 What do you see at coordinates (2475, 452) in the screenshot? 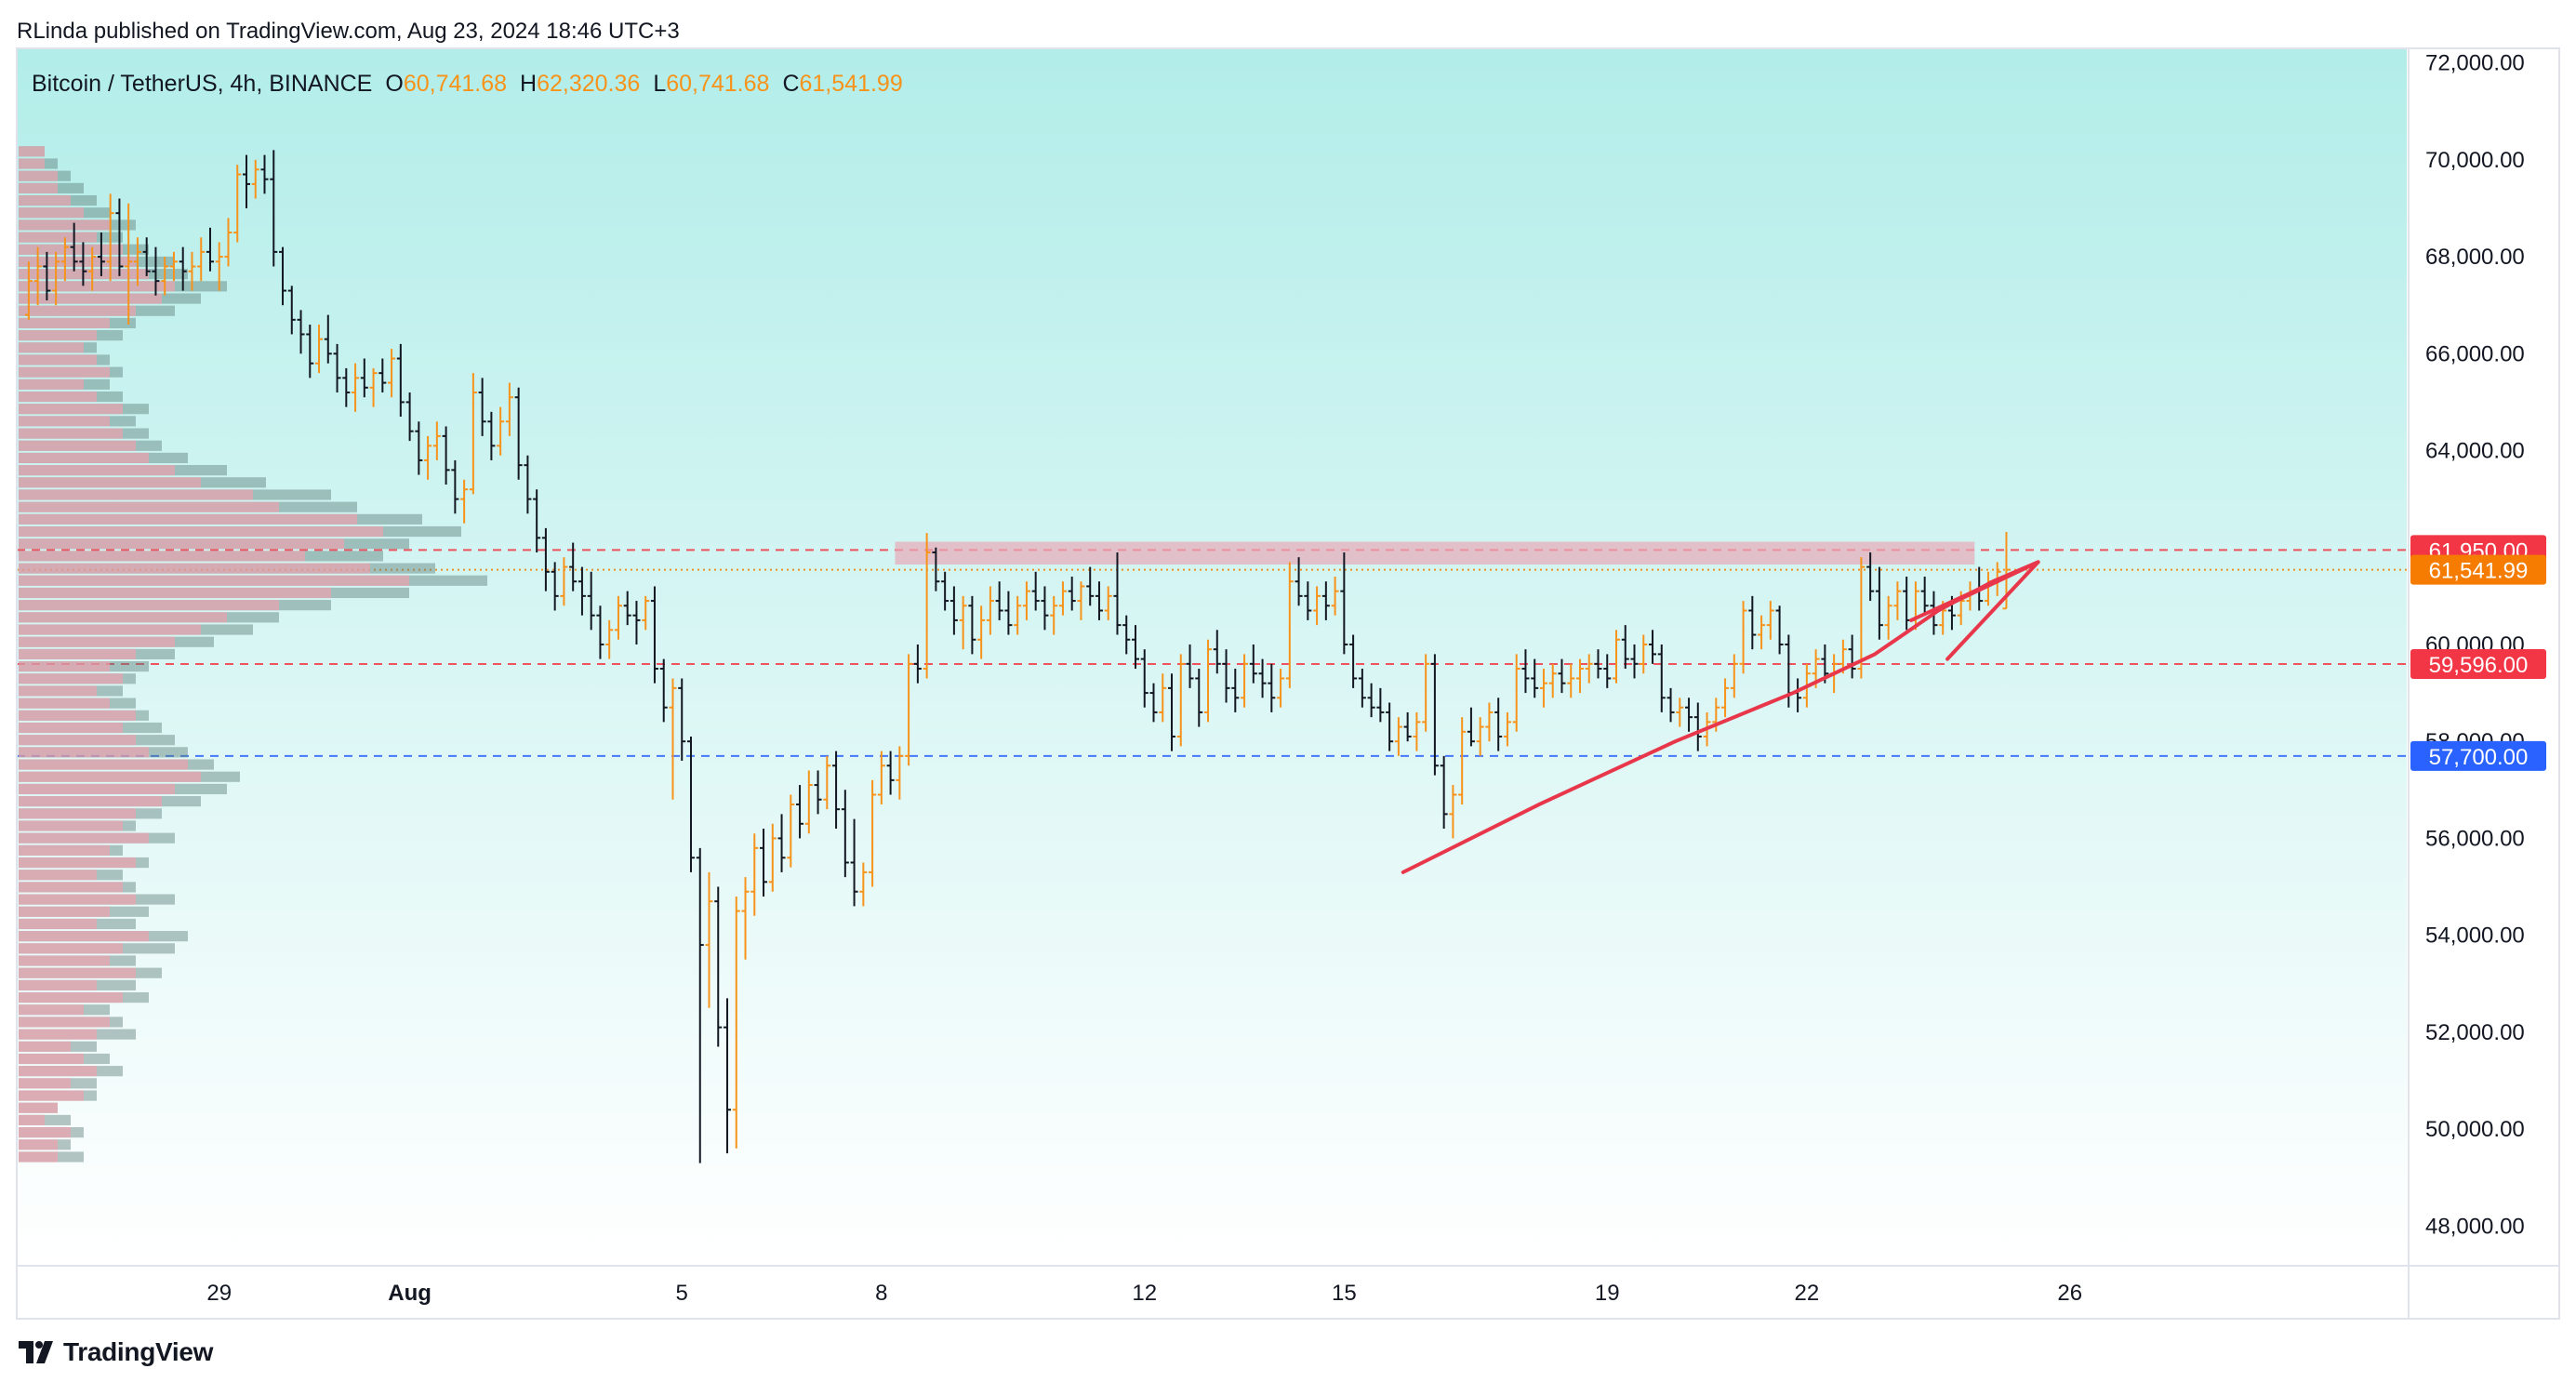
I see `y-tick-label: 64,000.00` at bounding box center [2475, 452].